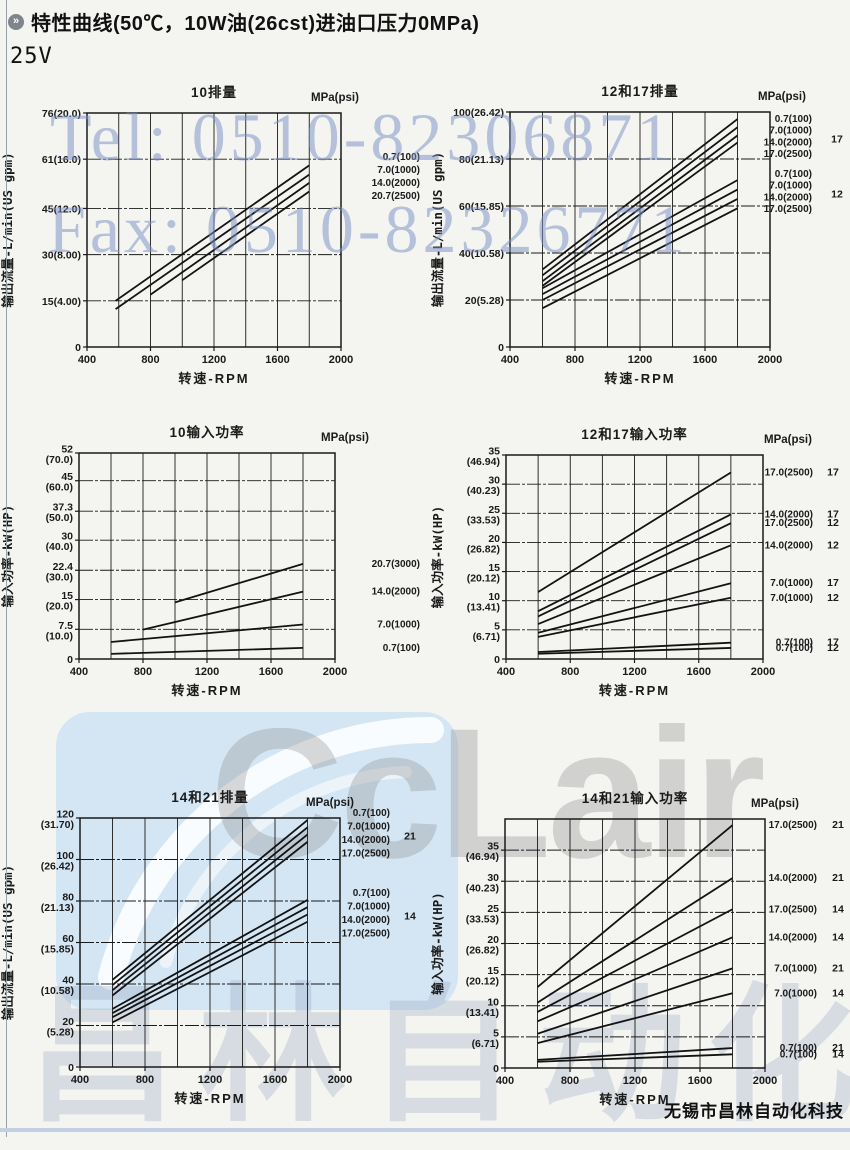  What do you see at coordinates (493, 909) in the screenshot?
I see `y-tick-label: 25` at bounding box center [493, 909].